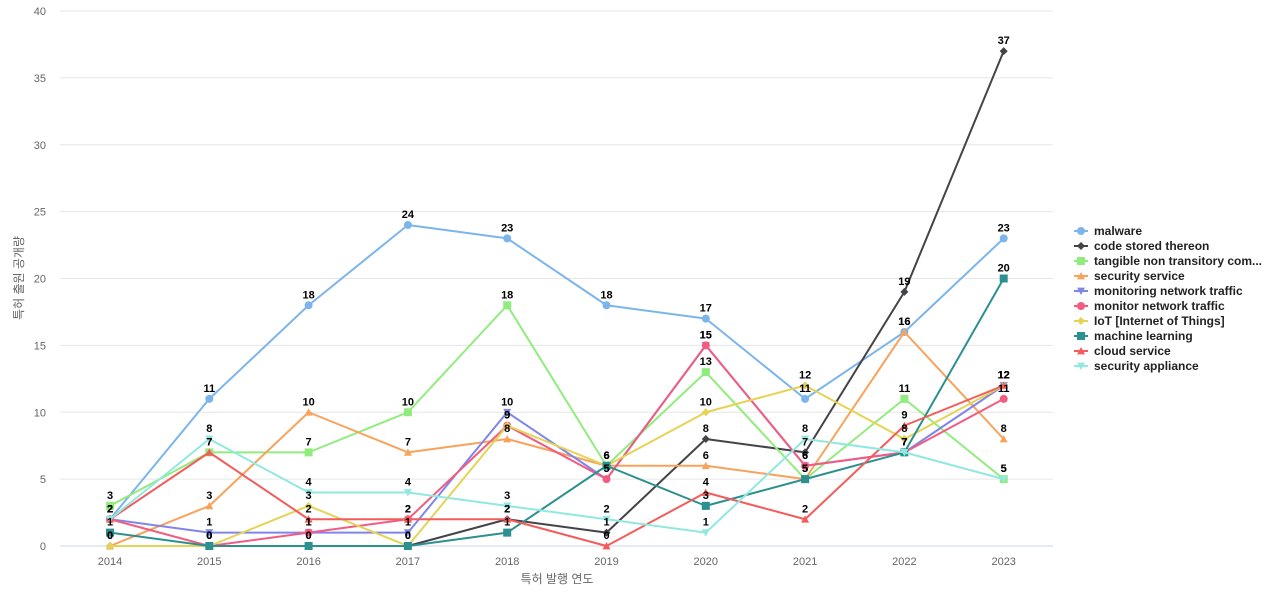 This screenshot has width=1280, height=605. Describe the element at coordinates (1004, 41) in the screenshot. I see `data-label: 37` at that location.